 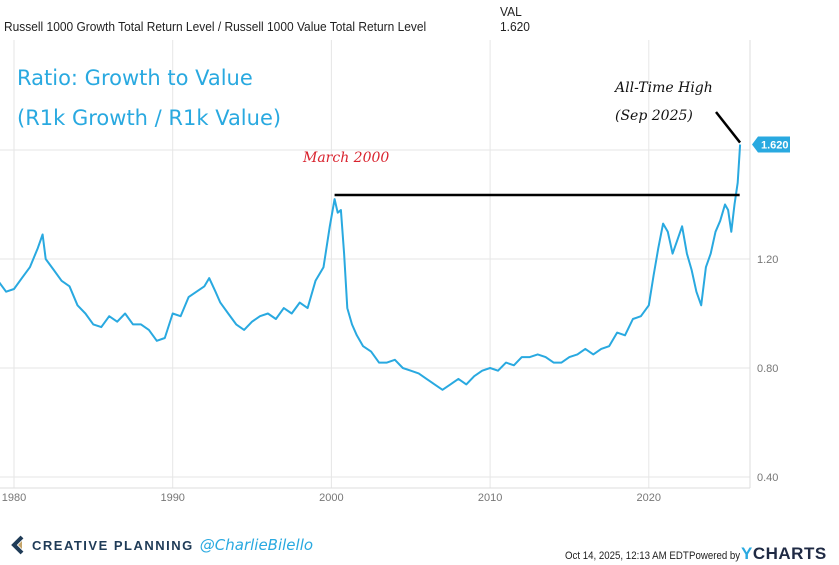 I want to click on last-value-tag, so click(x=771, y=144).